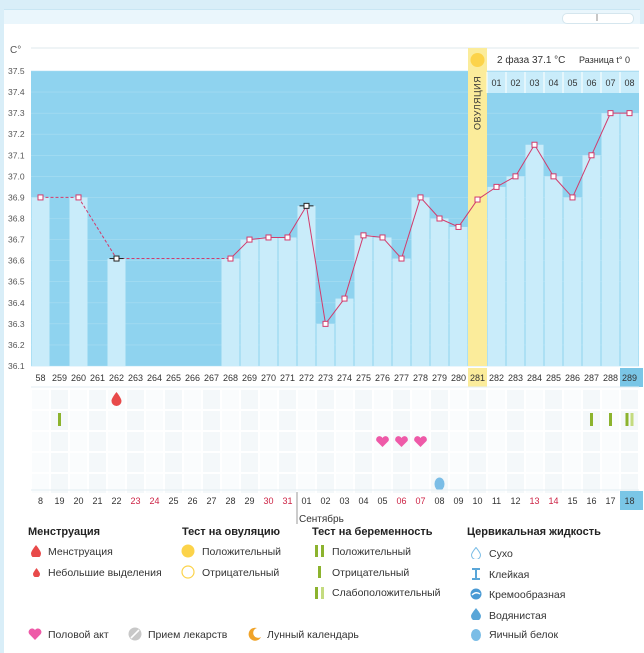 The image size is (644, 653). Describe the element at coordinates (382, 501) in the screenshot. I see `date-label: 05` at that location.